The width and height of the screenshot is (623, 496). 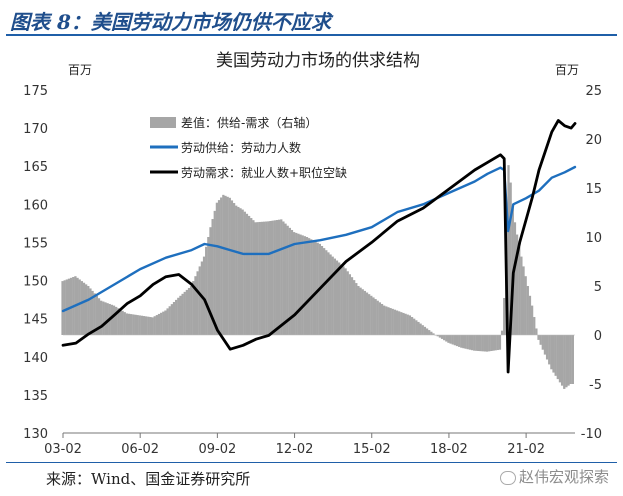 I want to click on left-tick-label: 160, so click(x=35, y=205).